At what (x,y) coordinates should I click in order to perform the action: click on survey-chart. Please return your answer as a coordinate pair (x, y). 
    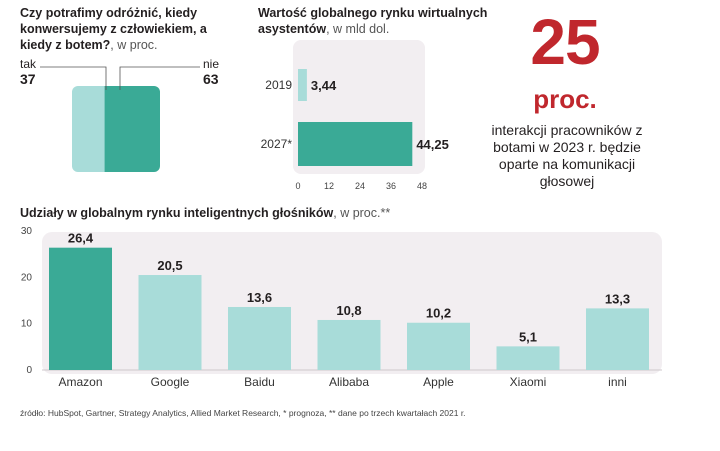
    Looking at the image, I should click on (120, 119).